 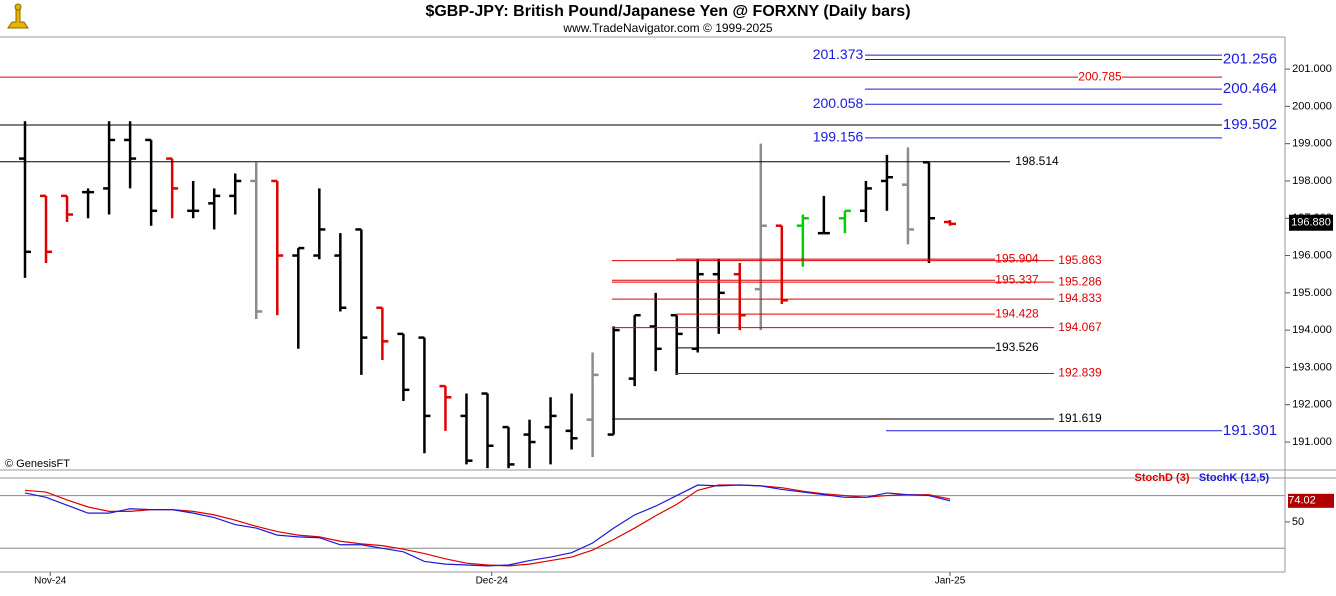 What do you see at coordinates (1312, 405) in the screenshot?
I see `y-tick-label: 192.000` at bounding box center [1312, 405].